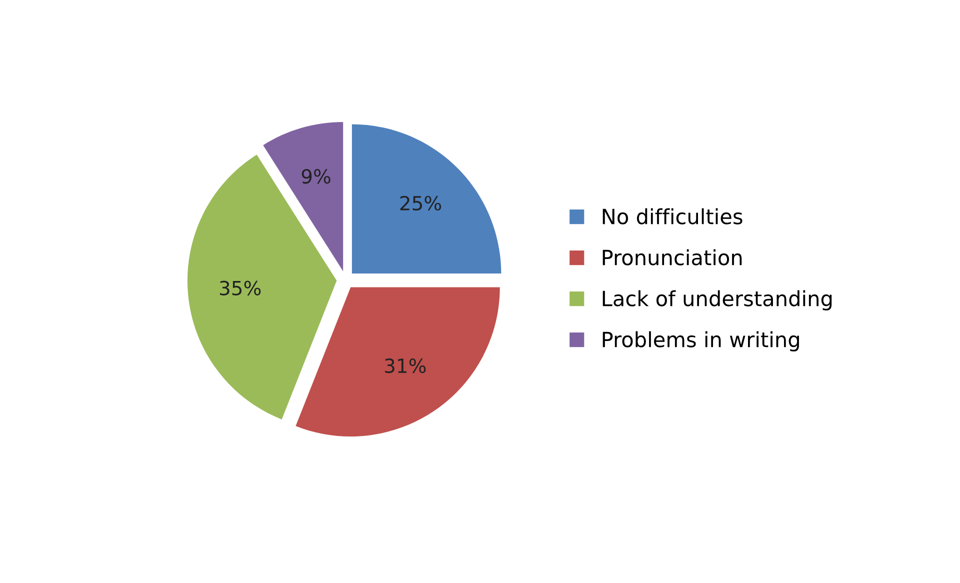 This screenshot has height=583, width=960. What do you see at coordinates (316, 176) in the screenshot?
I see `data-label: 9%` at bounding box center [316, 176].